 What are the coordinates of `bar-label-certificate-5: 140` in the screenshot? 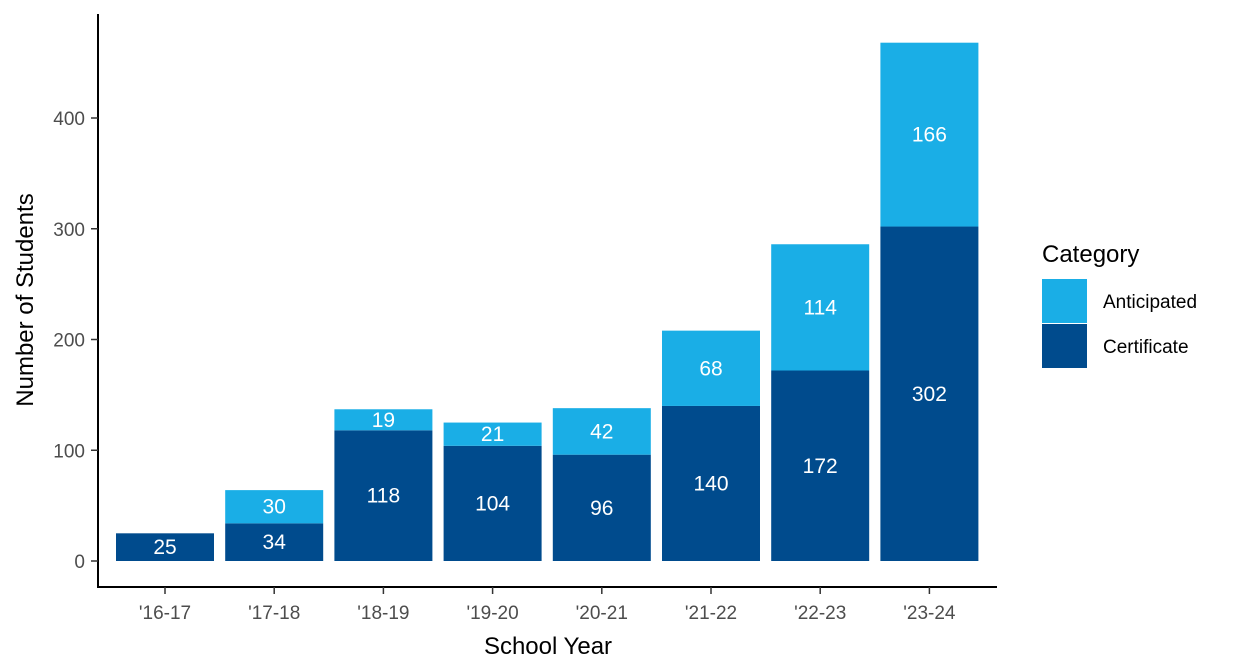 It's located at (710, 483).